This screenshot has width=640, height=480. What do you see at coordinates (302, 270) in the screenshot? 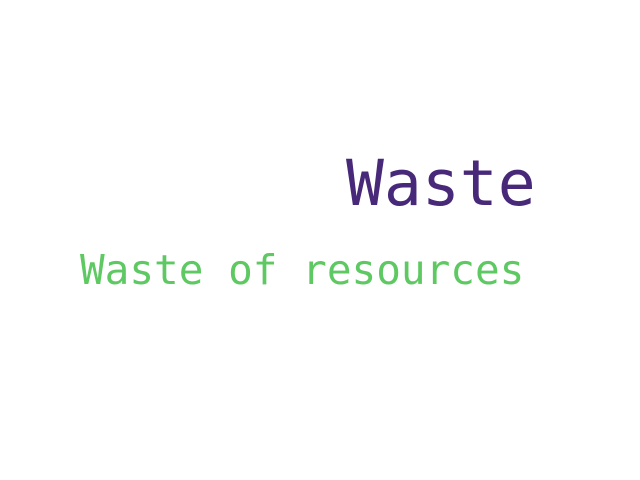
I see `word-cloud-term-waste-of-resources: Waste of resources` at bounding box center [302, 270].